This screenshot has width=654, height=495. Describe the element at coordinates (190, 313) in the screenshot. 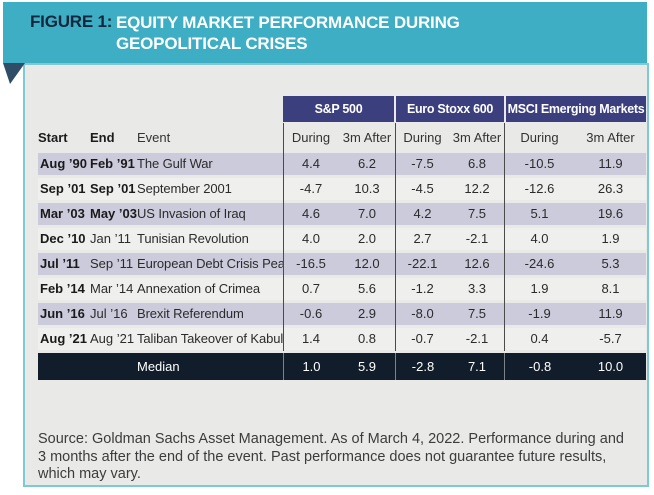

I see `event-name: Brexit Referendum` at that location.